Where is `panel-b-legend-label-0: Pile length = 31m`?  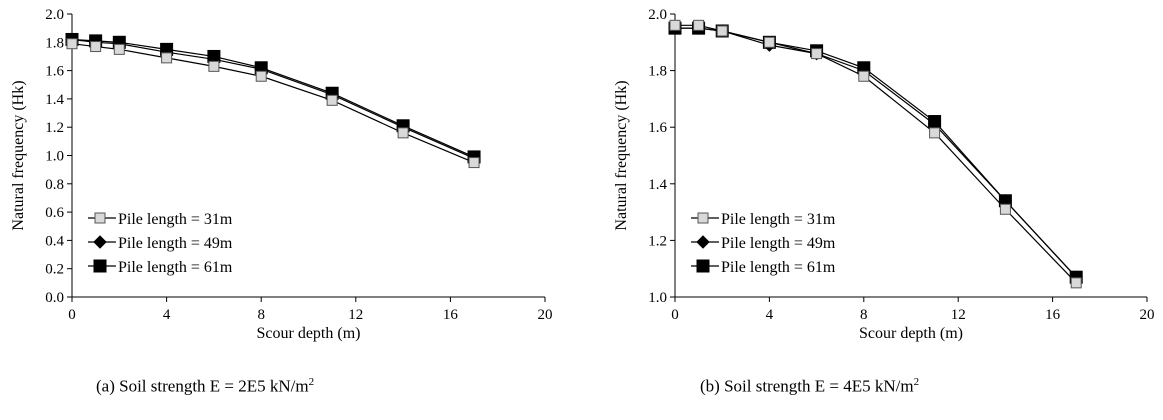 panel-b-legend-label-0: Pile length = 31m is located at coordinates (778, 219).